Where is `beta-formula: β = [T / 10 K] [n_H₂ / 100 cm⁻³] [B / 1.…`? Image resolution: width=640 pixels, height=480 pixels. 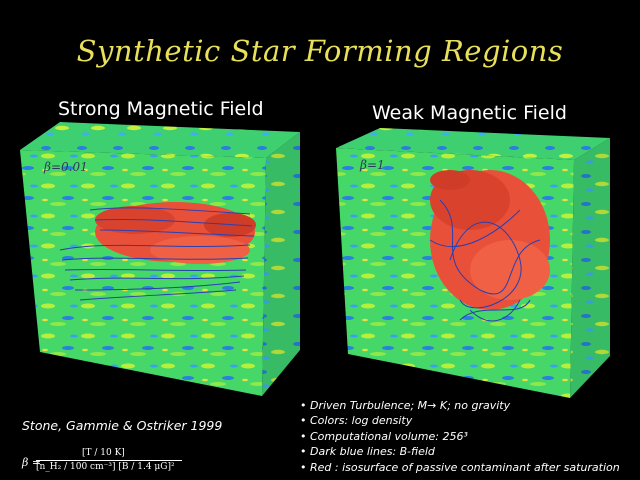 beta-formula: β = [T / 10 K] [n_H₂ / 100 cm⁻³] [B / 1.… is located at coordinates (102, 463).